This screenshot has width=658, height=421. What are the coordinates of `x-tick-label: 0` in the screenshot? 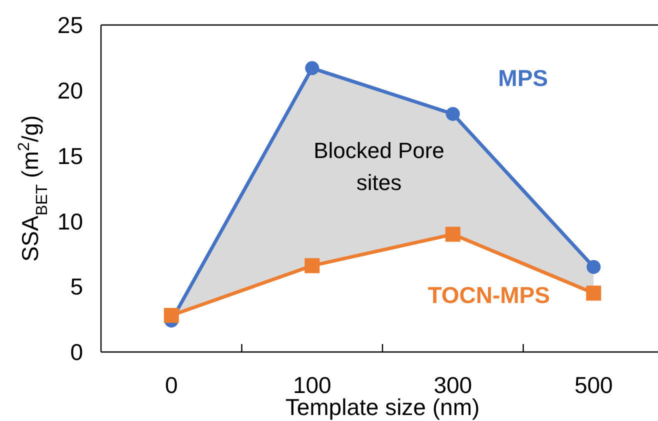 It's located at (171, 385).